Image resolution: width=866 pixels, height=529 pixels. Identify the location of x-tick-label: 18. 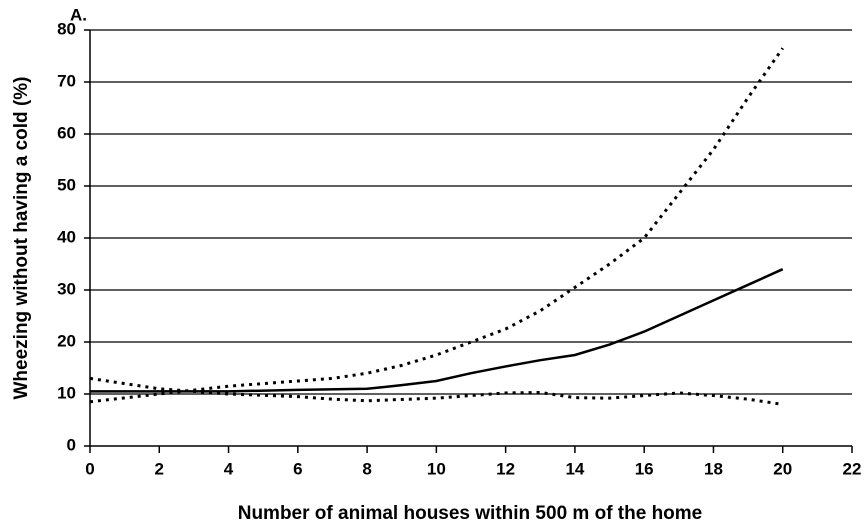
(713, 468).